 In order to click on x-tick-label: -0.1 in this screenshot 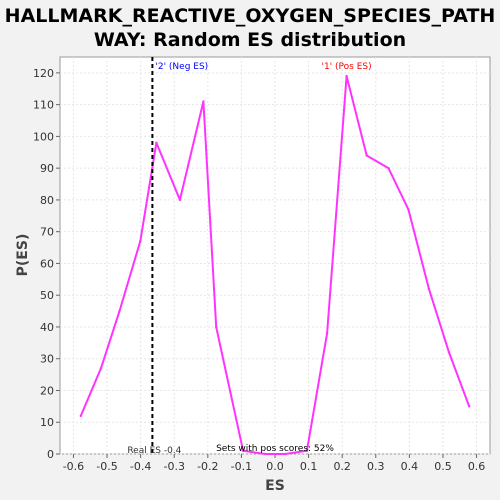, I will do `click(241, 466)`.